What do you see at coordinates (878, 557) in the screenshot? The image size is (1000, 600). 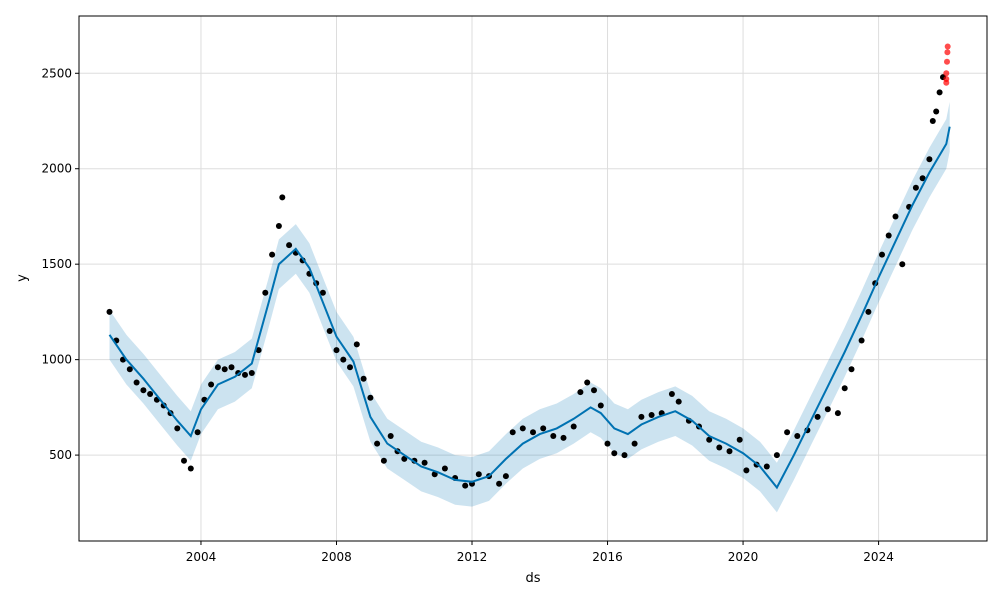 I see `x-tick-label: 2024` at bounding box center [878, 557].